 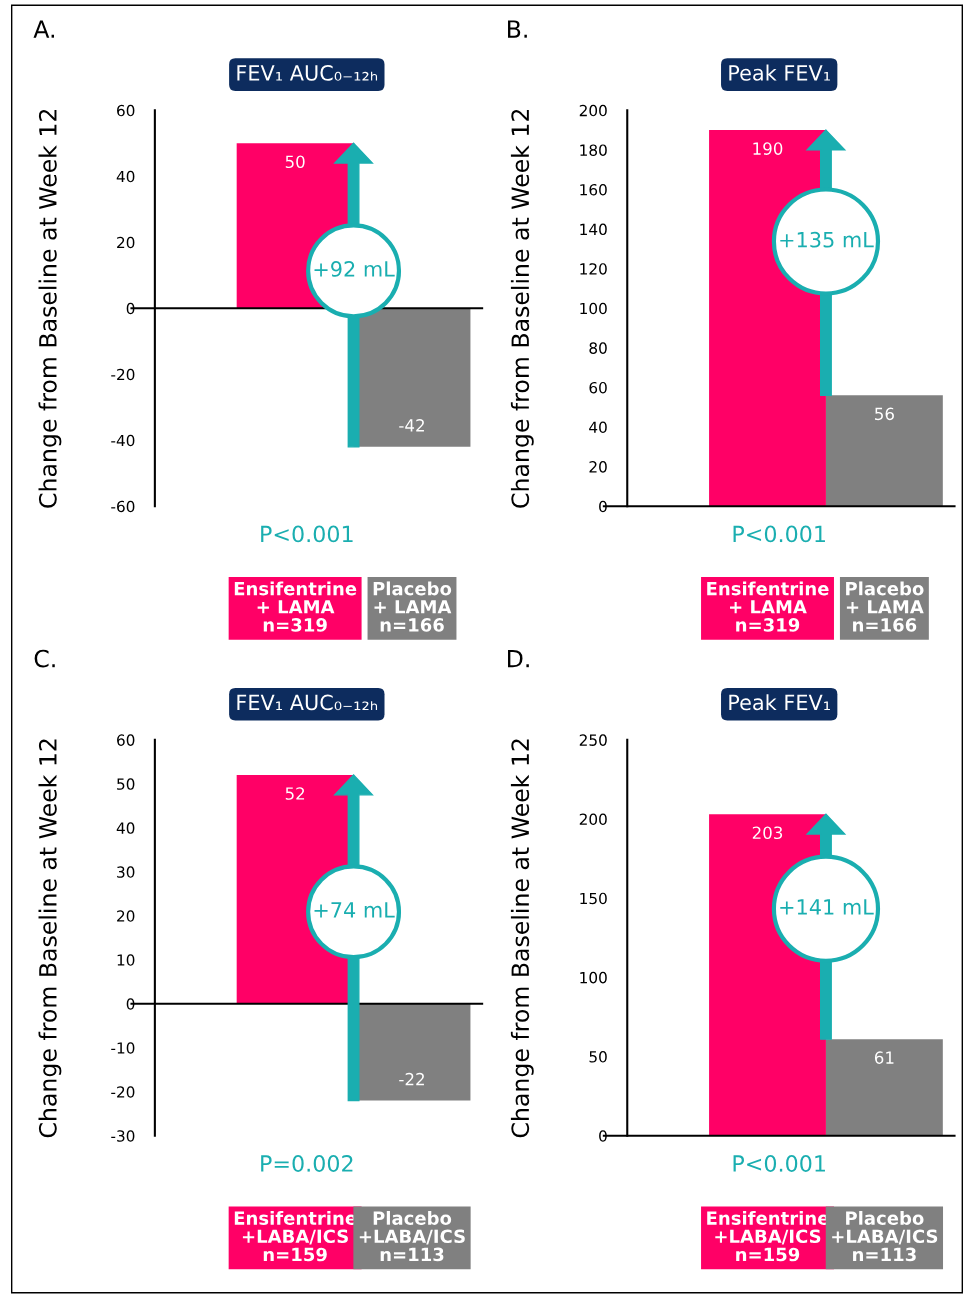 What do you see at coordinates (593, 269) in the screenshot?
I see `y-tick-label: 120` at bounding box center [593, 269].